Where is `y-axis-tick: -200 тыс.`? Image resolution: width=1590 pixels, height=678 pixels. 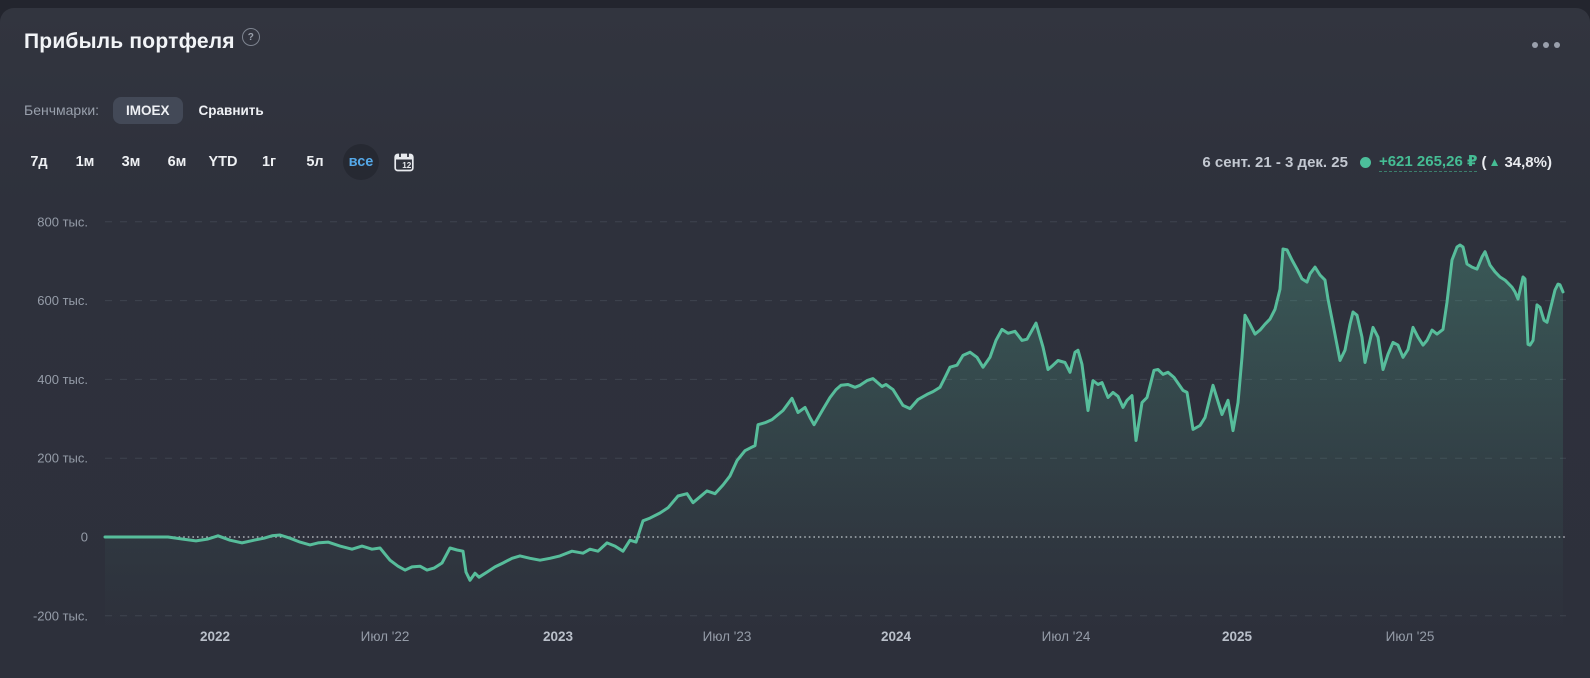 y-axis-tick: -200 тыс. is located at coordinates (60, 615).